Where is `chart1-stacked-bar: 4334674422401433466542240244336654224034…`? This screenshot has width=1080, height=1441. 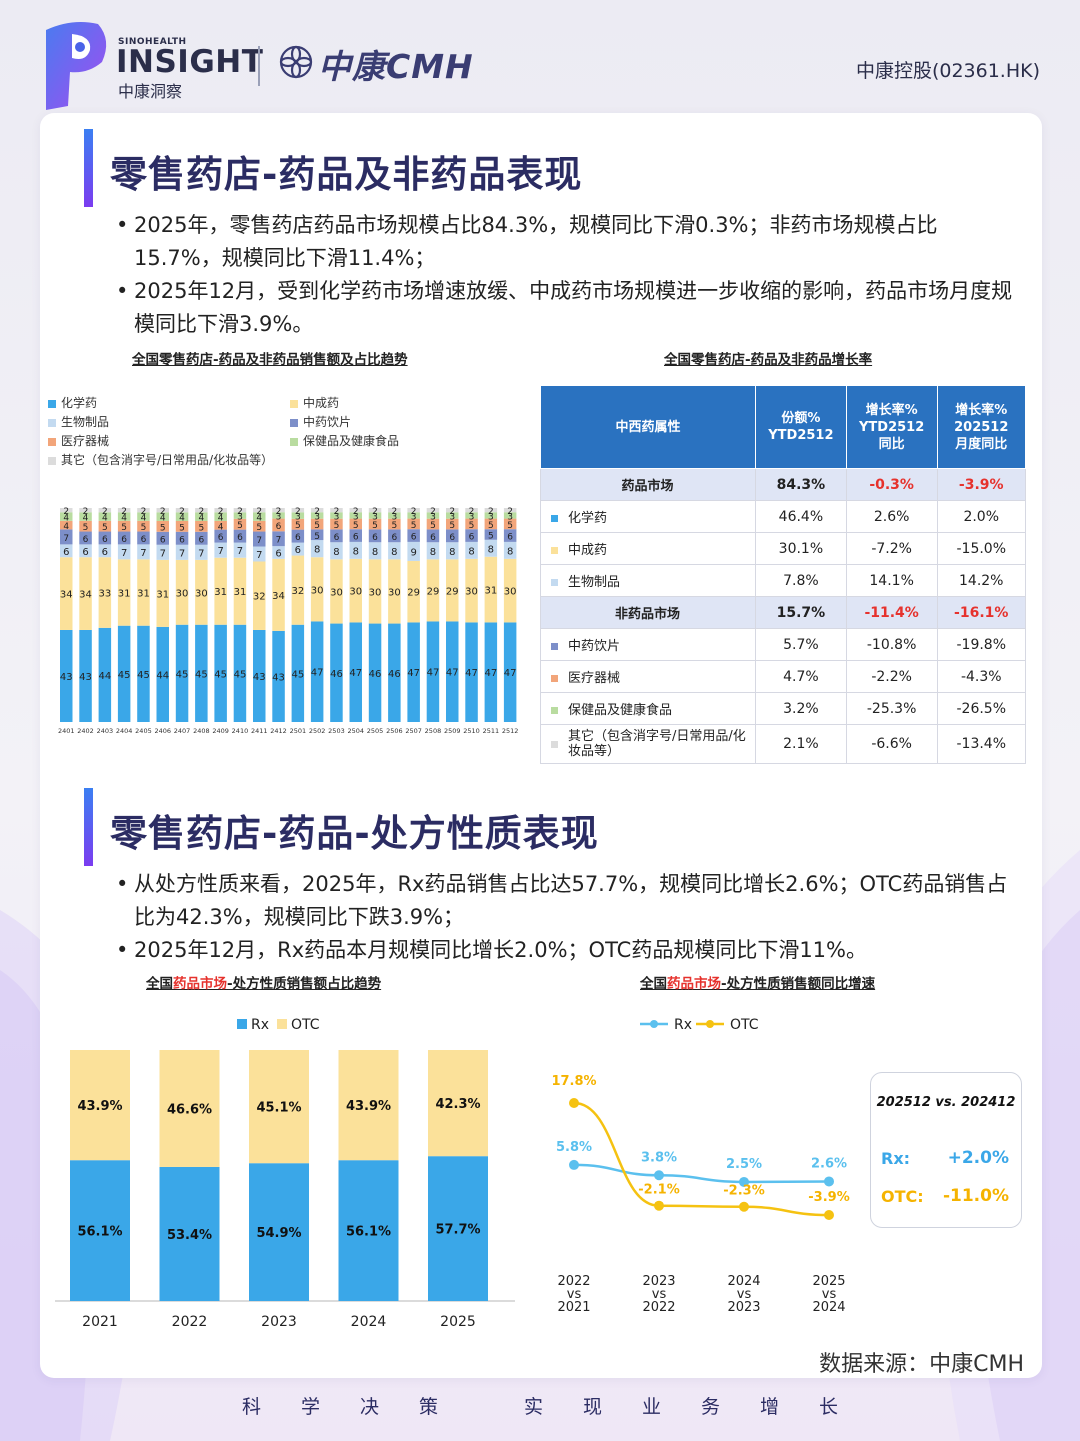
chart1-stacked-bar: 4334674422401433466542240244336654224034… is located at coordinates (288, 621).